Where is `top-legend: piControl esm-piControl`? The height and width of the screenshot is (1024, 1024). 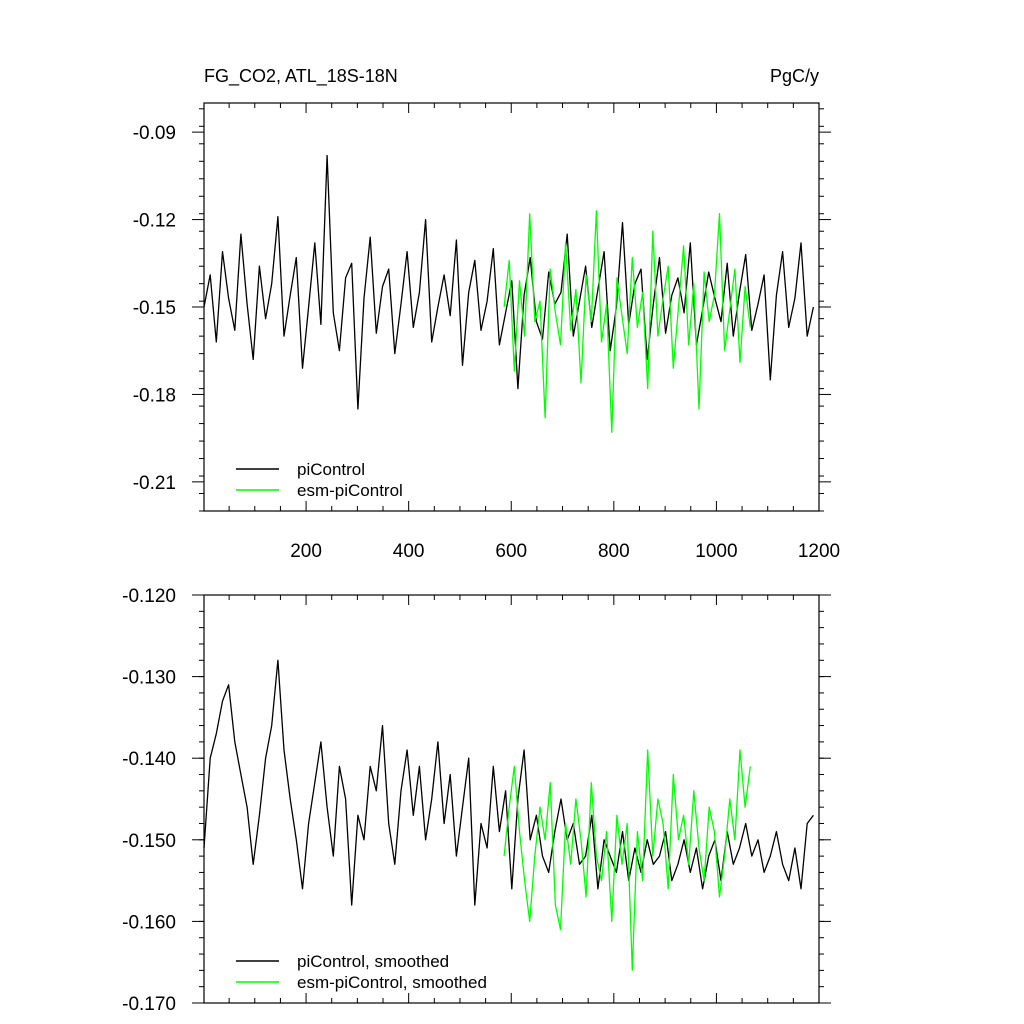
top-legend: piControl esm-piControl is located at coordinates (319, 480).